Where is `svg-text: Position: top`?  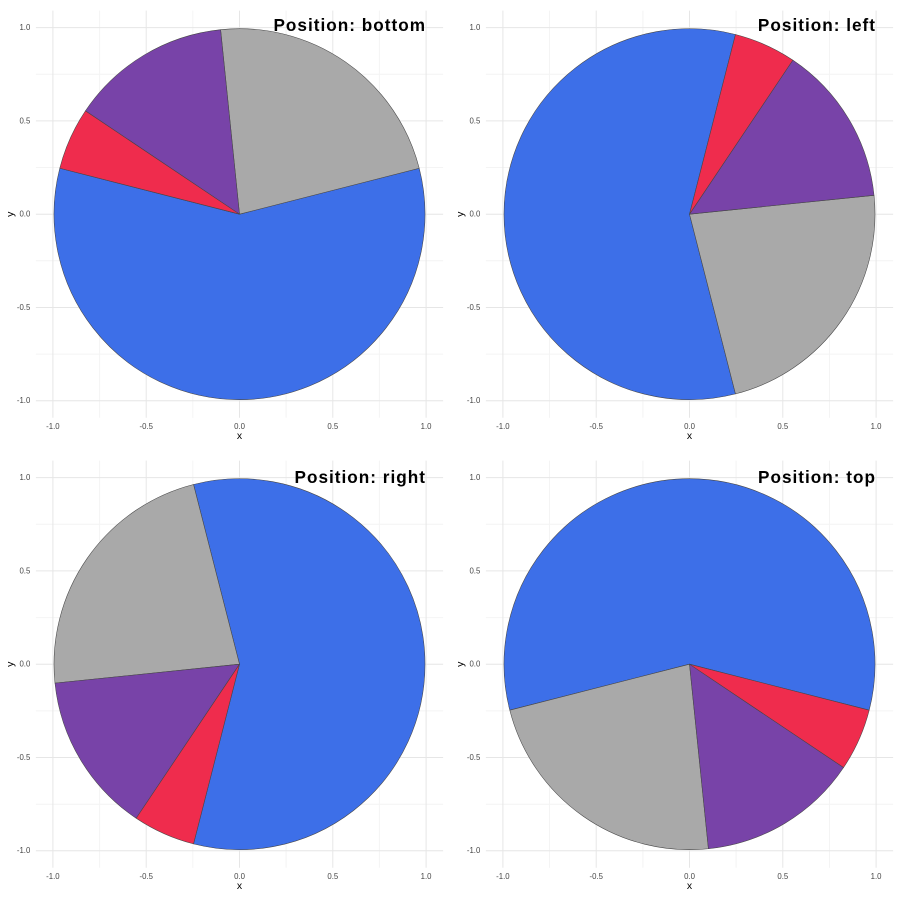 svg-text: Position: top is located at coordinates (817, 477).